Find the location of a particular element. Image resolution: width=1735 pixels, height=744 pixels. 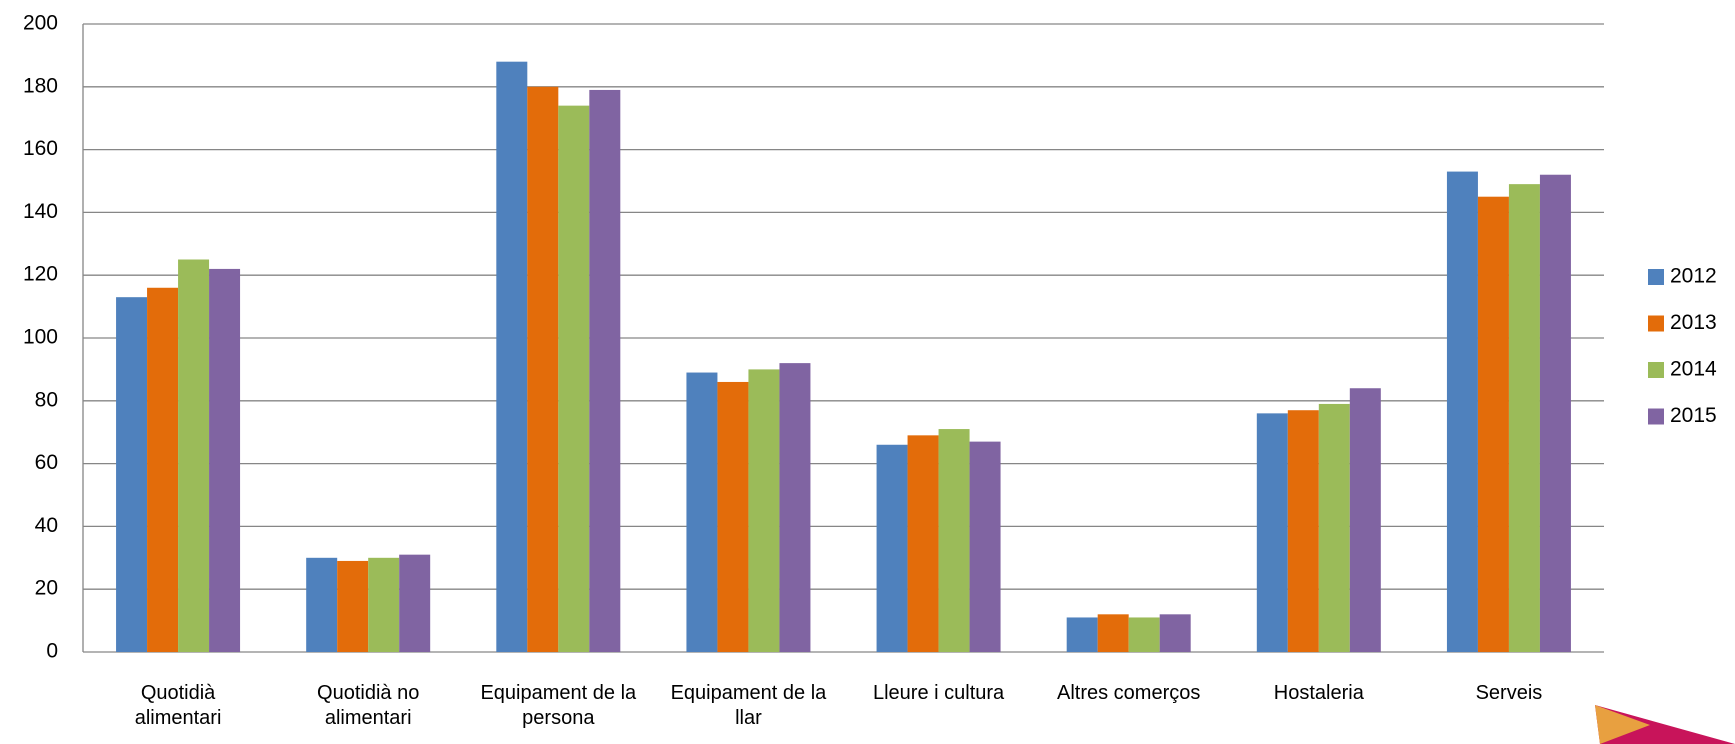

legend-label: 2012 is located at coordinates (1693, 276).